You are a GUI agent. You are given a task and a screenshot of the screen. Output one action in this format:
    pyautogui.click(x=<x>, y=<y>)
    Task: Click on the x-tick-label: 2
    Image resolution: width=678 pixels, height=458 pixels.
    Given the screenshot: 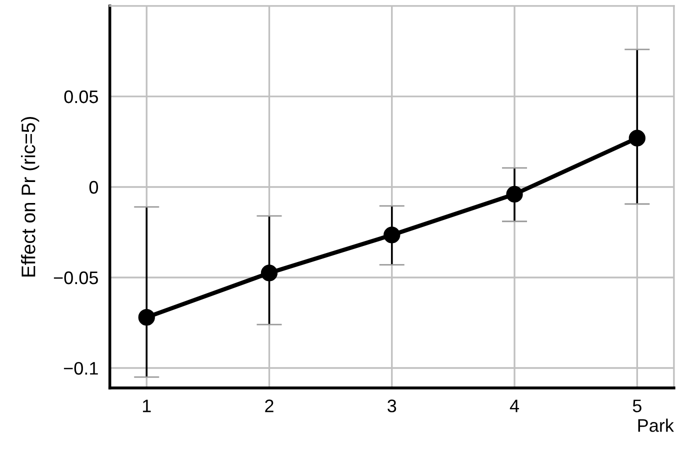 What is the action you would take?
    pyautogui.click(x=269, y=406)
    